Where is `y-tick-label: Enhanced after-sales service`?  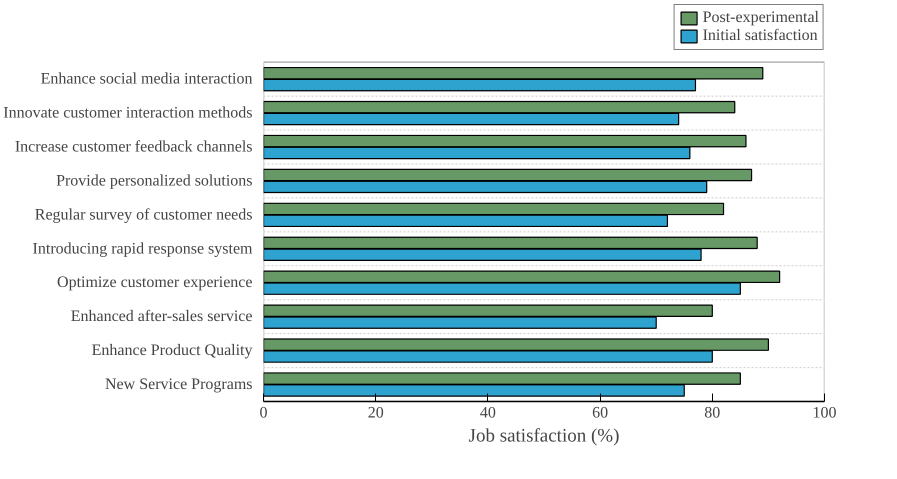
y-tick-label: Enhanced after-sales service is located at coordinates (161, 317).